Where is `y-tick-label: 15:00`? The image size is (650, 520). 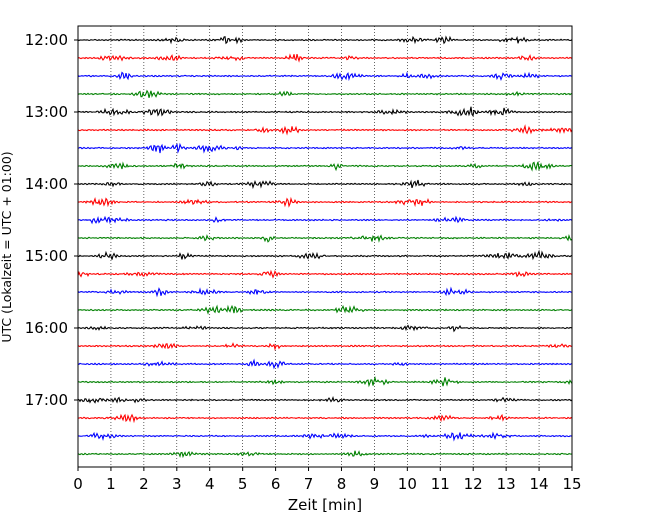 y-tick-label: 15:00 is located at coordinates (46, 256).